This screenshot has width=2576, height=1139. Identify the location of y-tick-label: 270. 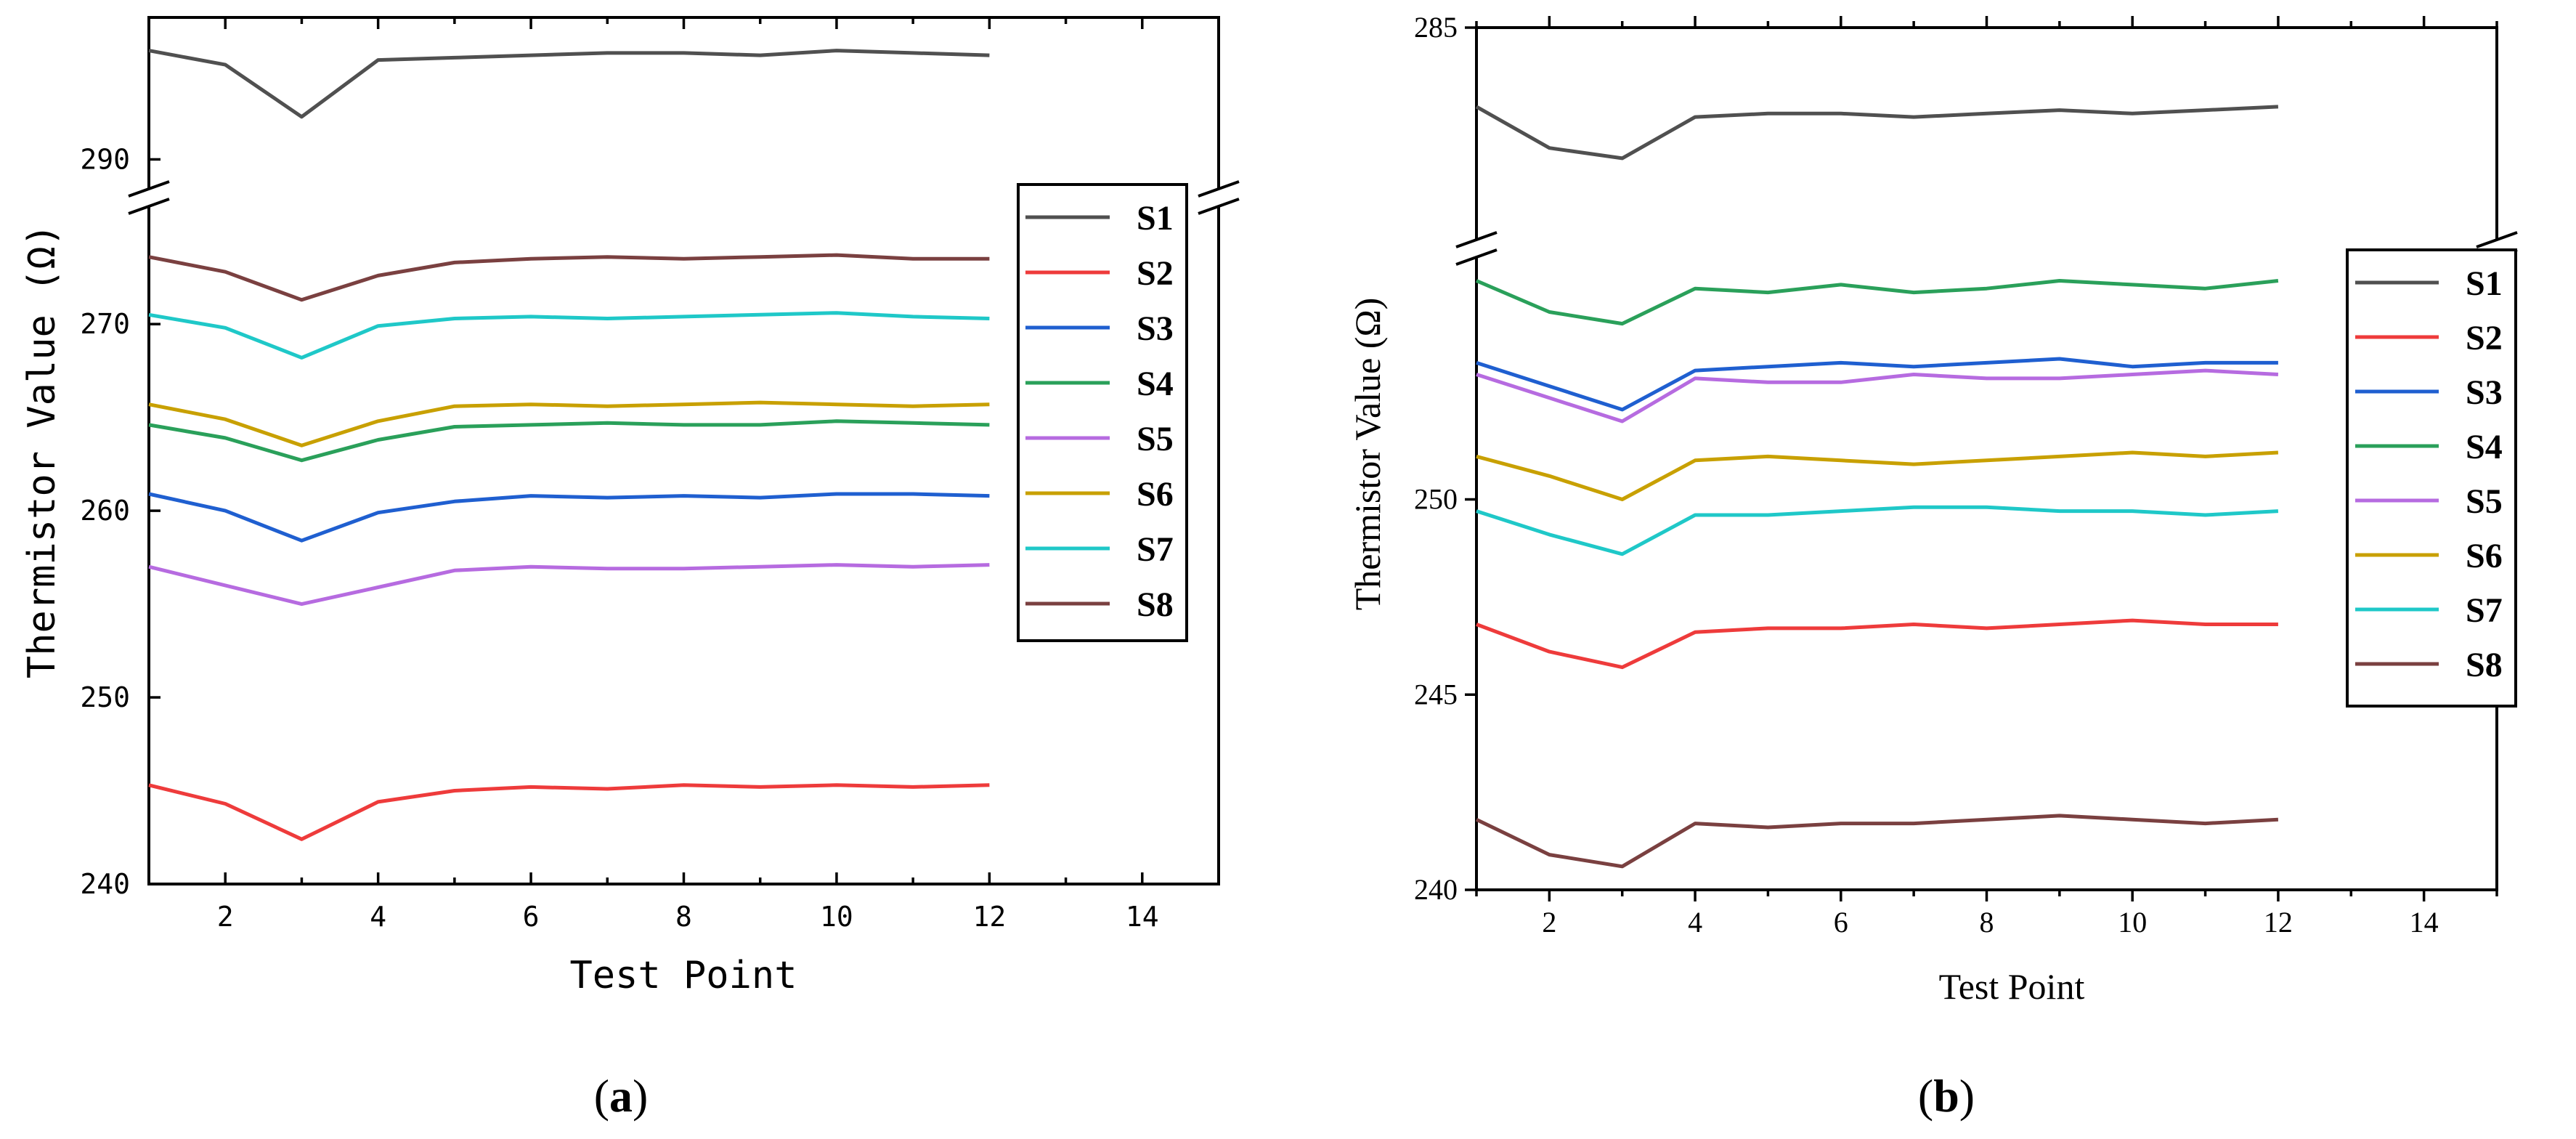
(105, 324).